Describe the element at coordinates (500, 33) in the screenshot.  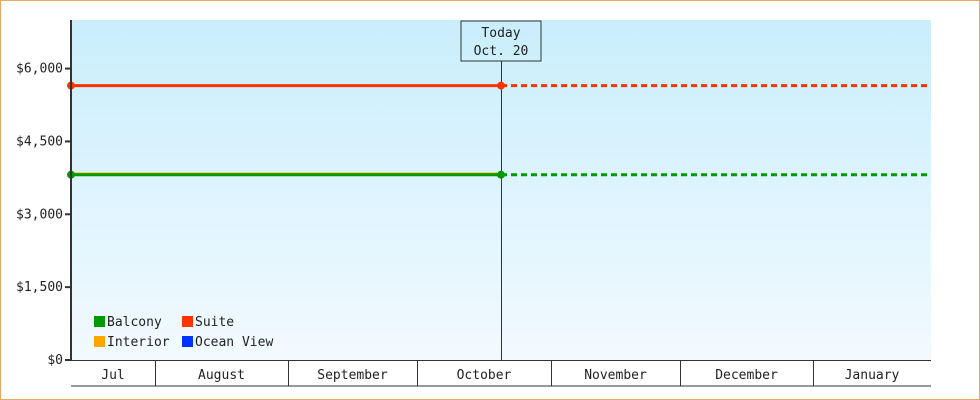
I see `today-label-line1: Today` at that location.